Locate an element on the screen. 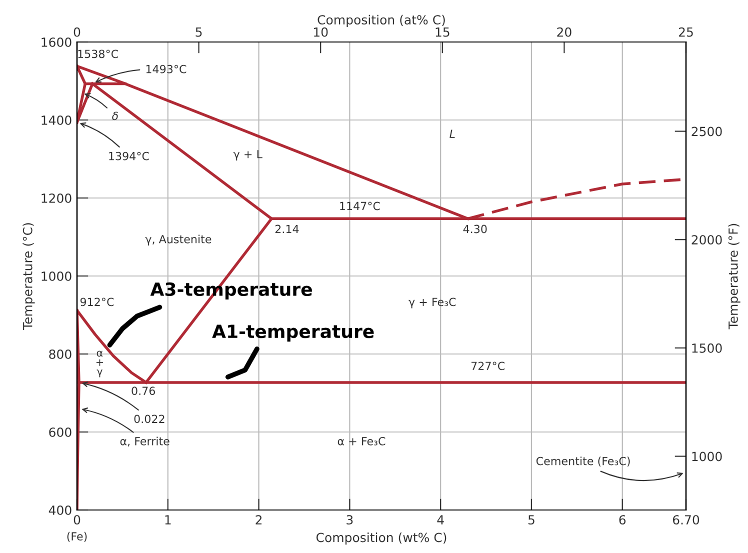 This screenshot has height=553, width=748. y2-tick-label: 2500 is located at coordinates (707, 131).